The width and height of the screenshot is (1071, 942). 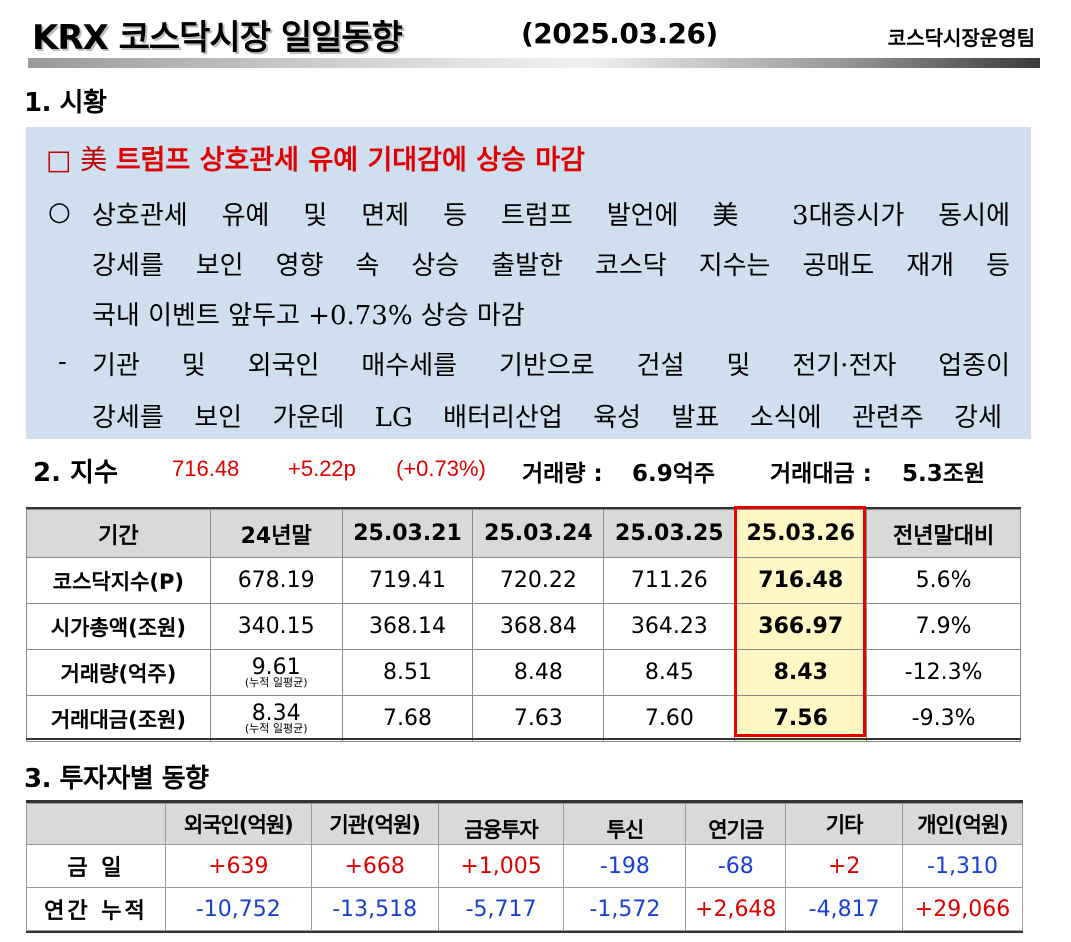 I want to click on cell-value: 8.51, so click(x=407, y=672).